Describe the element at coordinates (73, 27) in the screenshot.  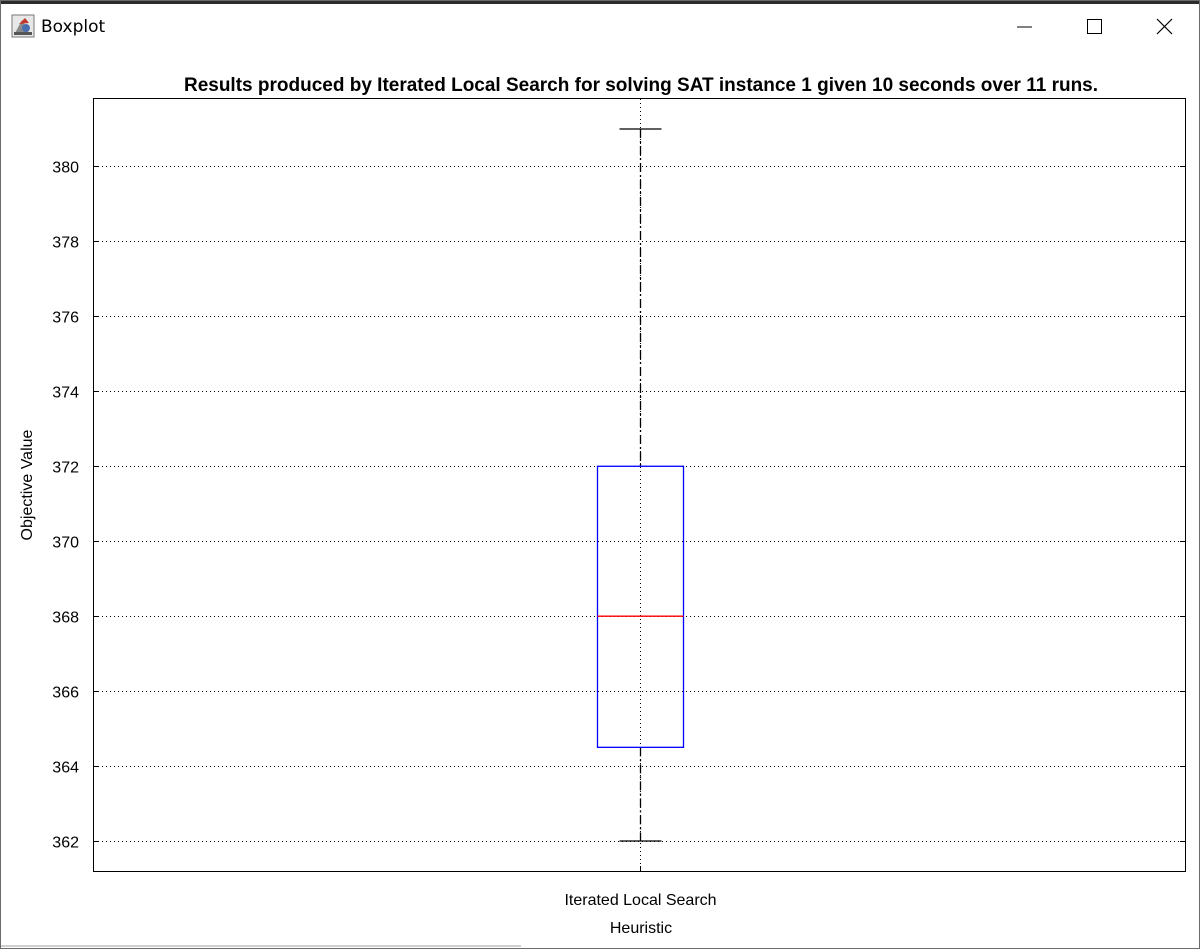
I see `window-title: Boxplot` at that location.